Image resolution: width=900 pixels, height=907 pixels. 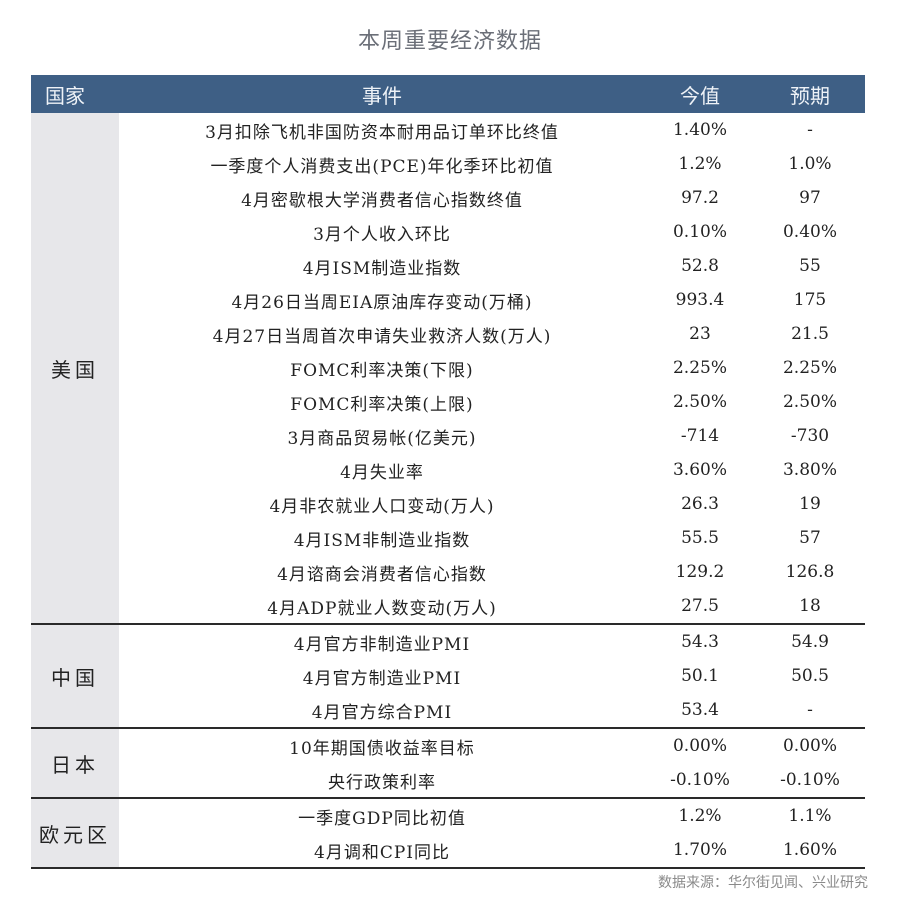 What do you see at coordinates (492, 572) in the screenshot?
I see `table-row: 4月谘商会消费者信心指数 129.2 126.8` at bounding box center [492, 572].